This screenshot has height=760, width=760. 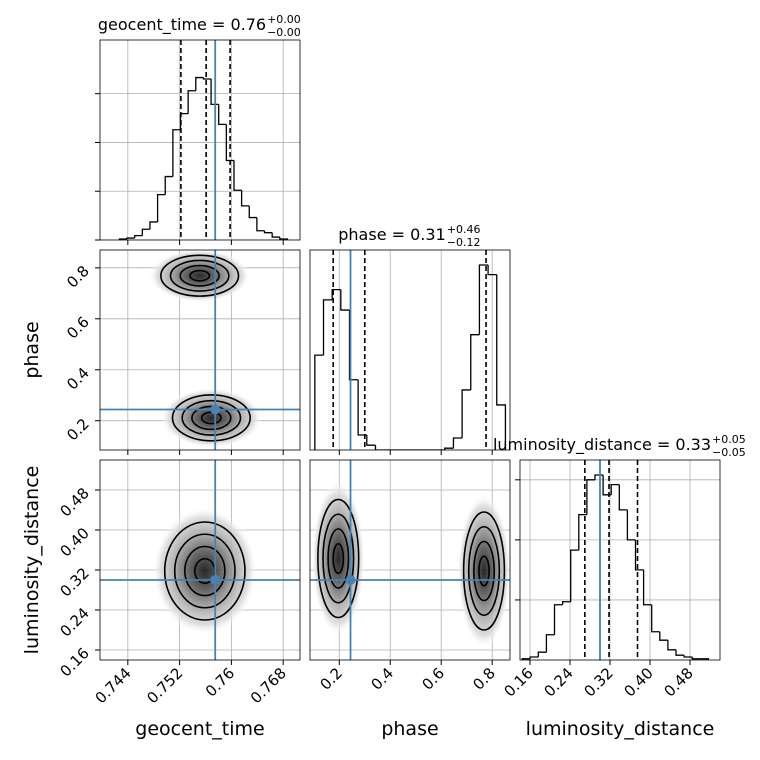 I want to click on title-sup: +0.00, so click(x=284, y=19).